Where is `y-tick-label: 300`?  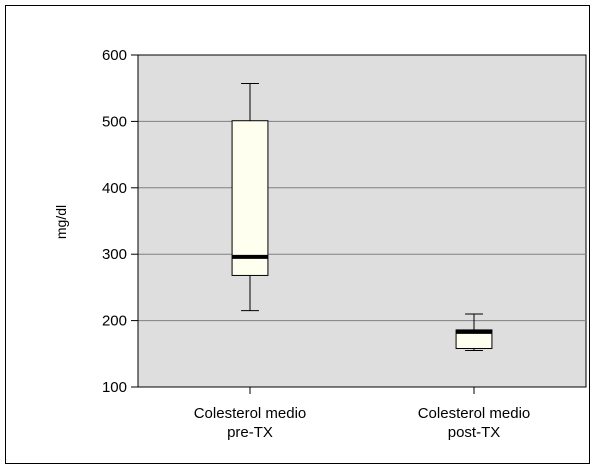 y-tick-label: 300 is located at coordinates (114, 254).